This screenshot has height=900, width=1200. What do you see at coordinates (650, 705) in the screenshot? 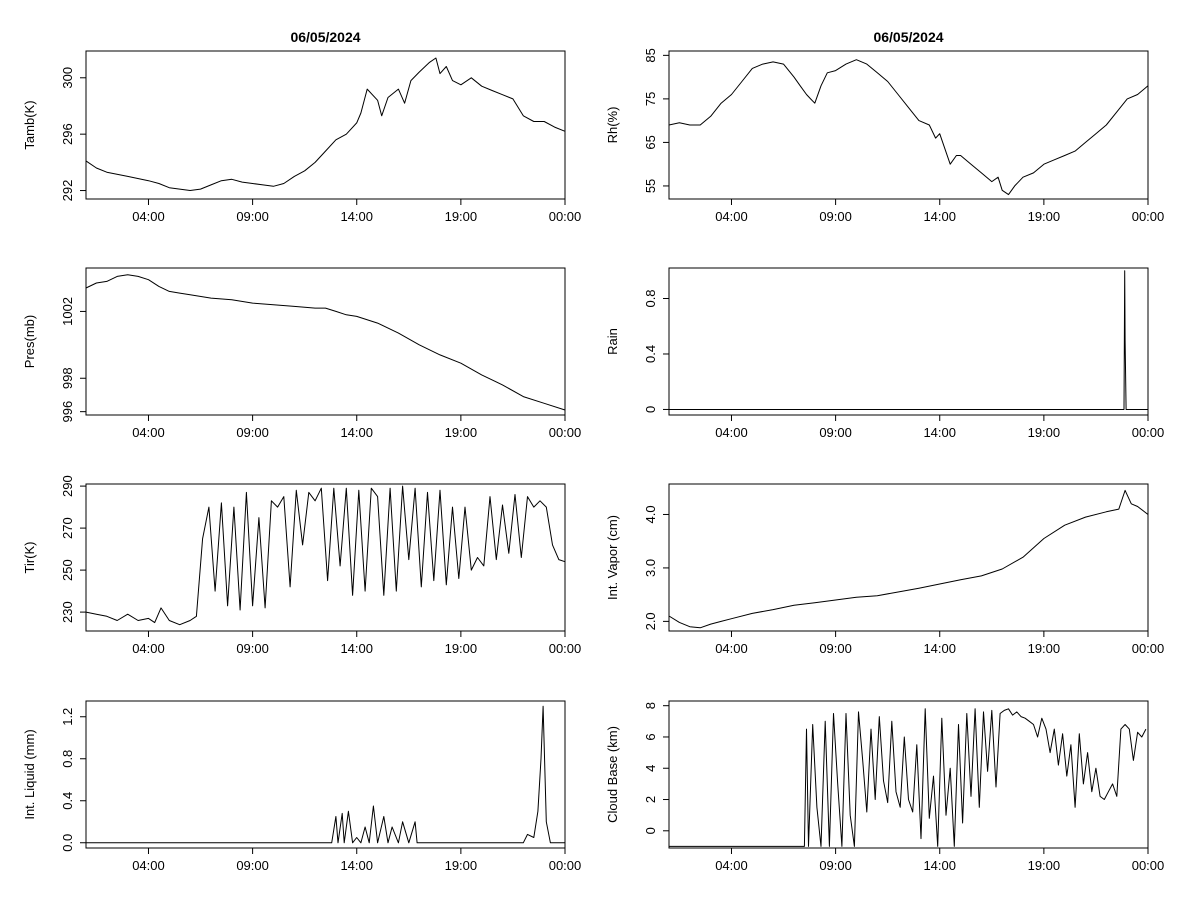
I see `y-tick-label: 8` at bounding box center [650, 705].